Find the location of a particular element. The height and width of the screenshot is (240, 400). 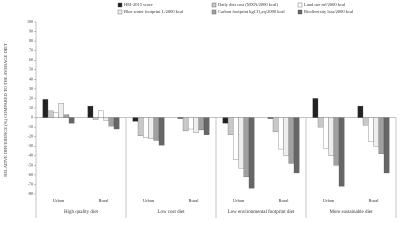

y-tick-label: 10 is located at coordinates (31, 107).